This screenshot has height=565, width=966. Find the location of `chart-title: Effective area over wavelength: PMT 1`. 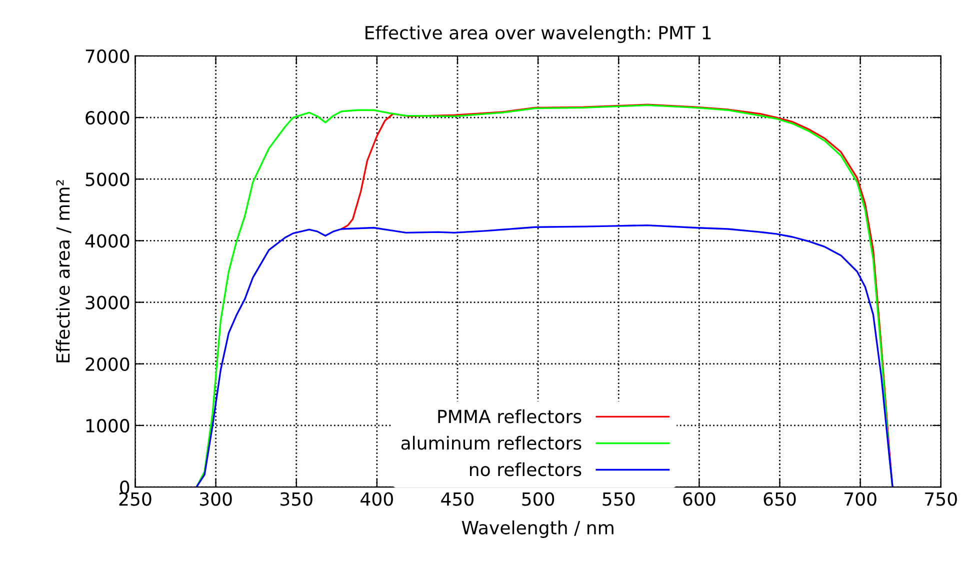

chart-title: Effective area over wavelength: PMT 1 is located at coordinates (538, 35).